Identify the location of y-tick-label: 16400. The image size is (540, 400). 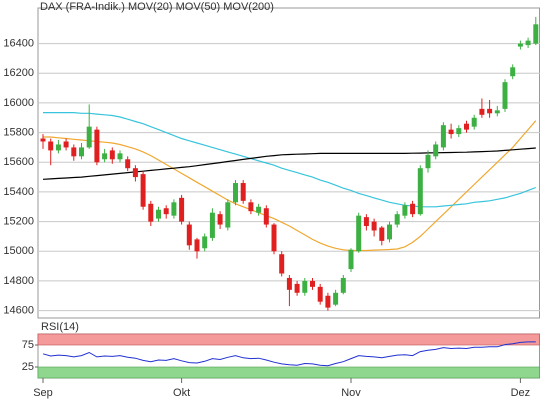
(18, 44).